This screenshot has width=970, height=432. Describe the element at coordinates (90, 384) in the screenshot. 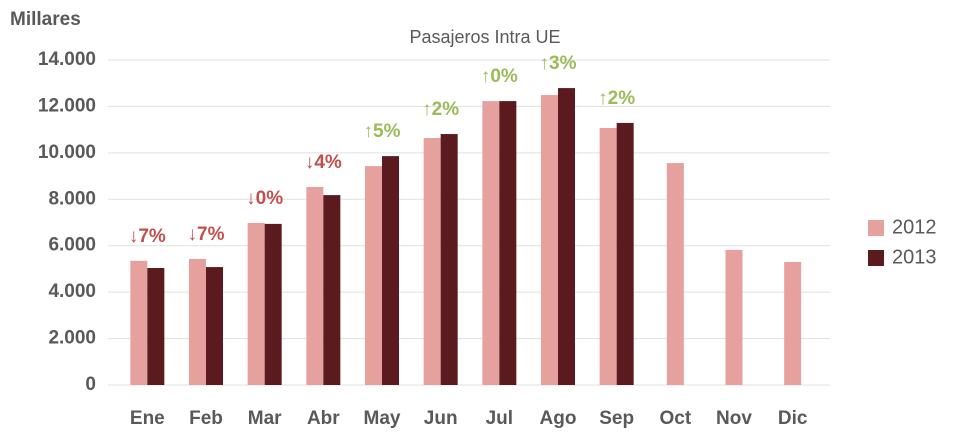

I see `y-tick-label: 0` at that location.